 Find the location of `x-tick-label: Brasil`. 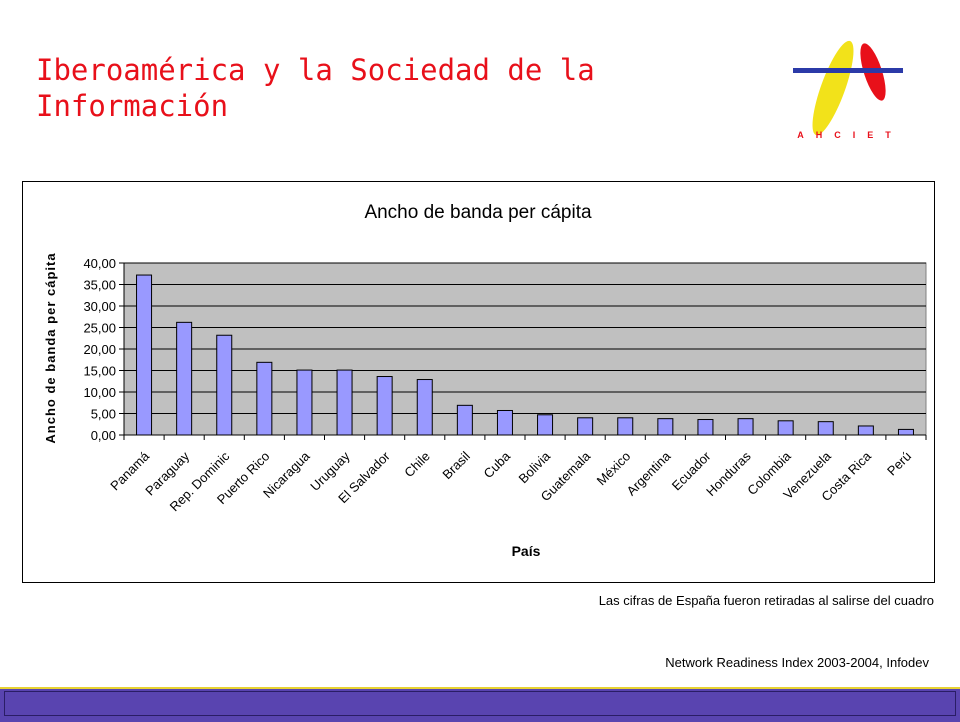

x-tick-label: Brasil is located at coordinates (456, 465).